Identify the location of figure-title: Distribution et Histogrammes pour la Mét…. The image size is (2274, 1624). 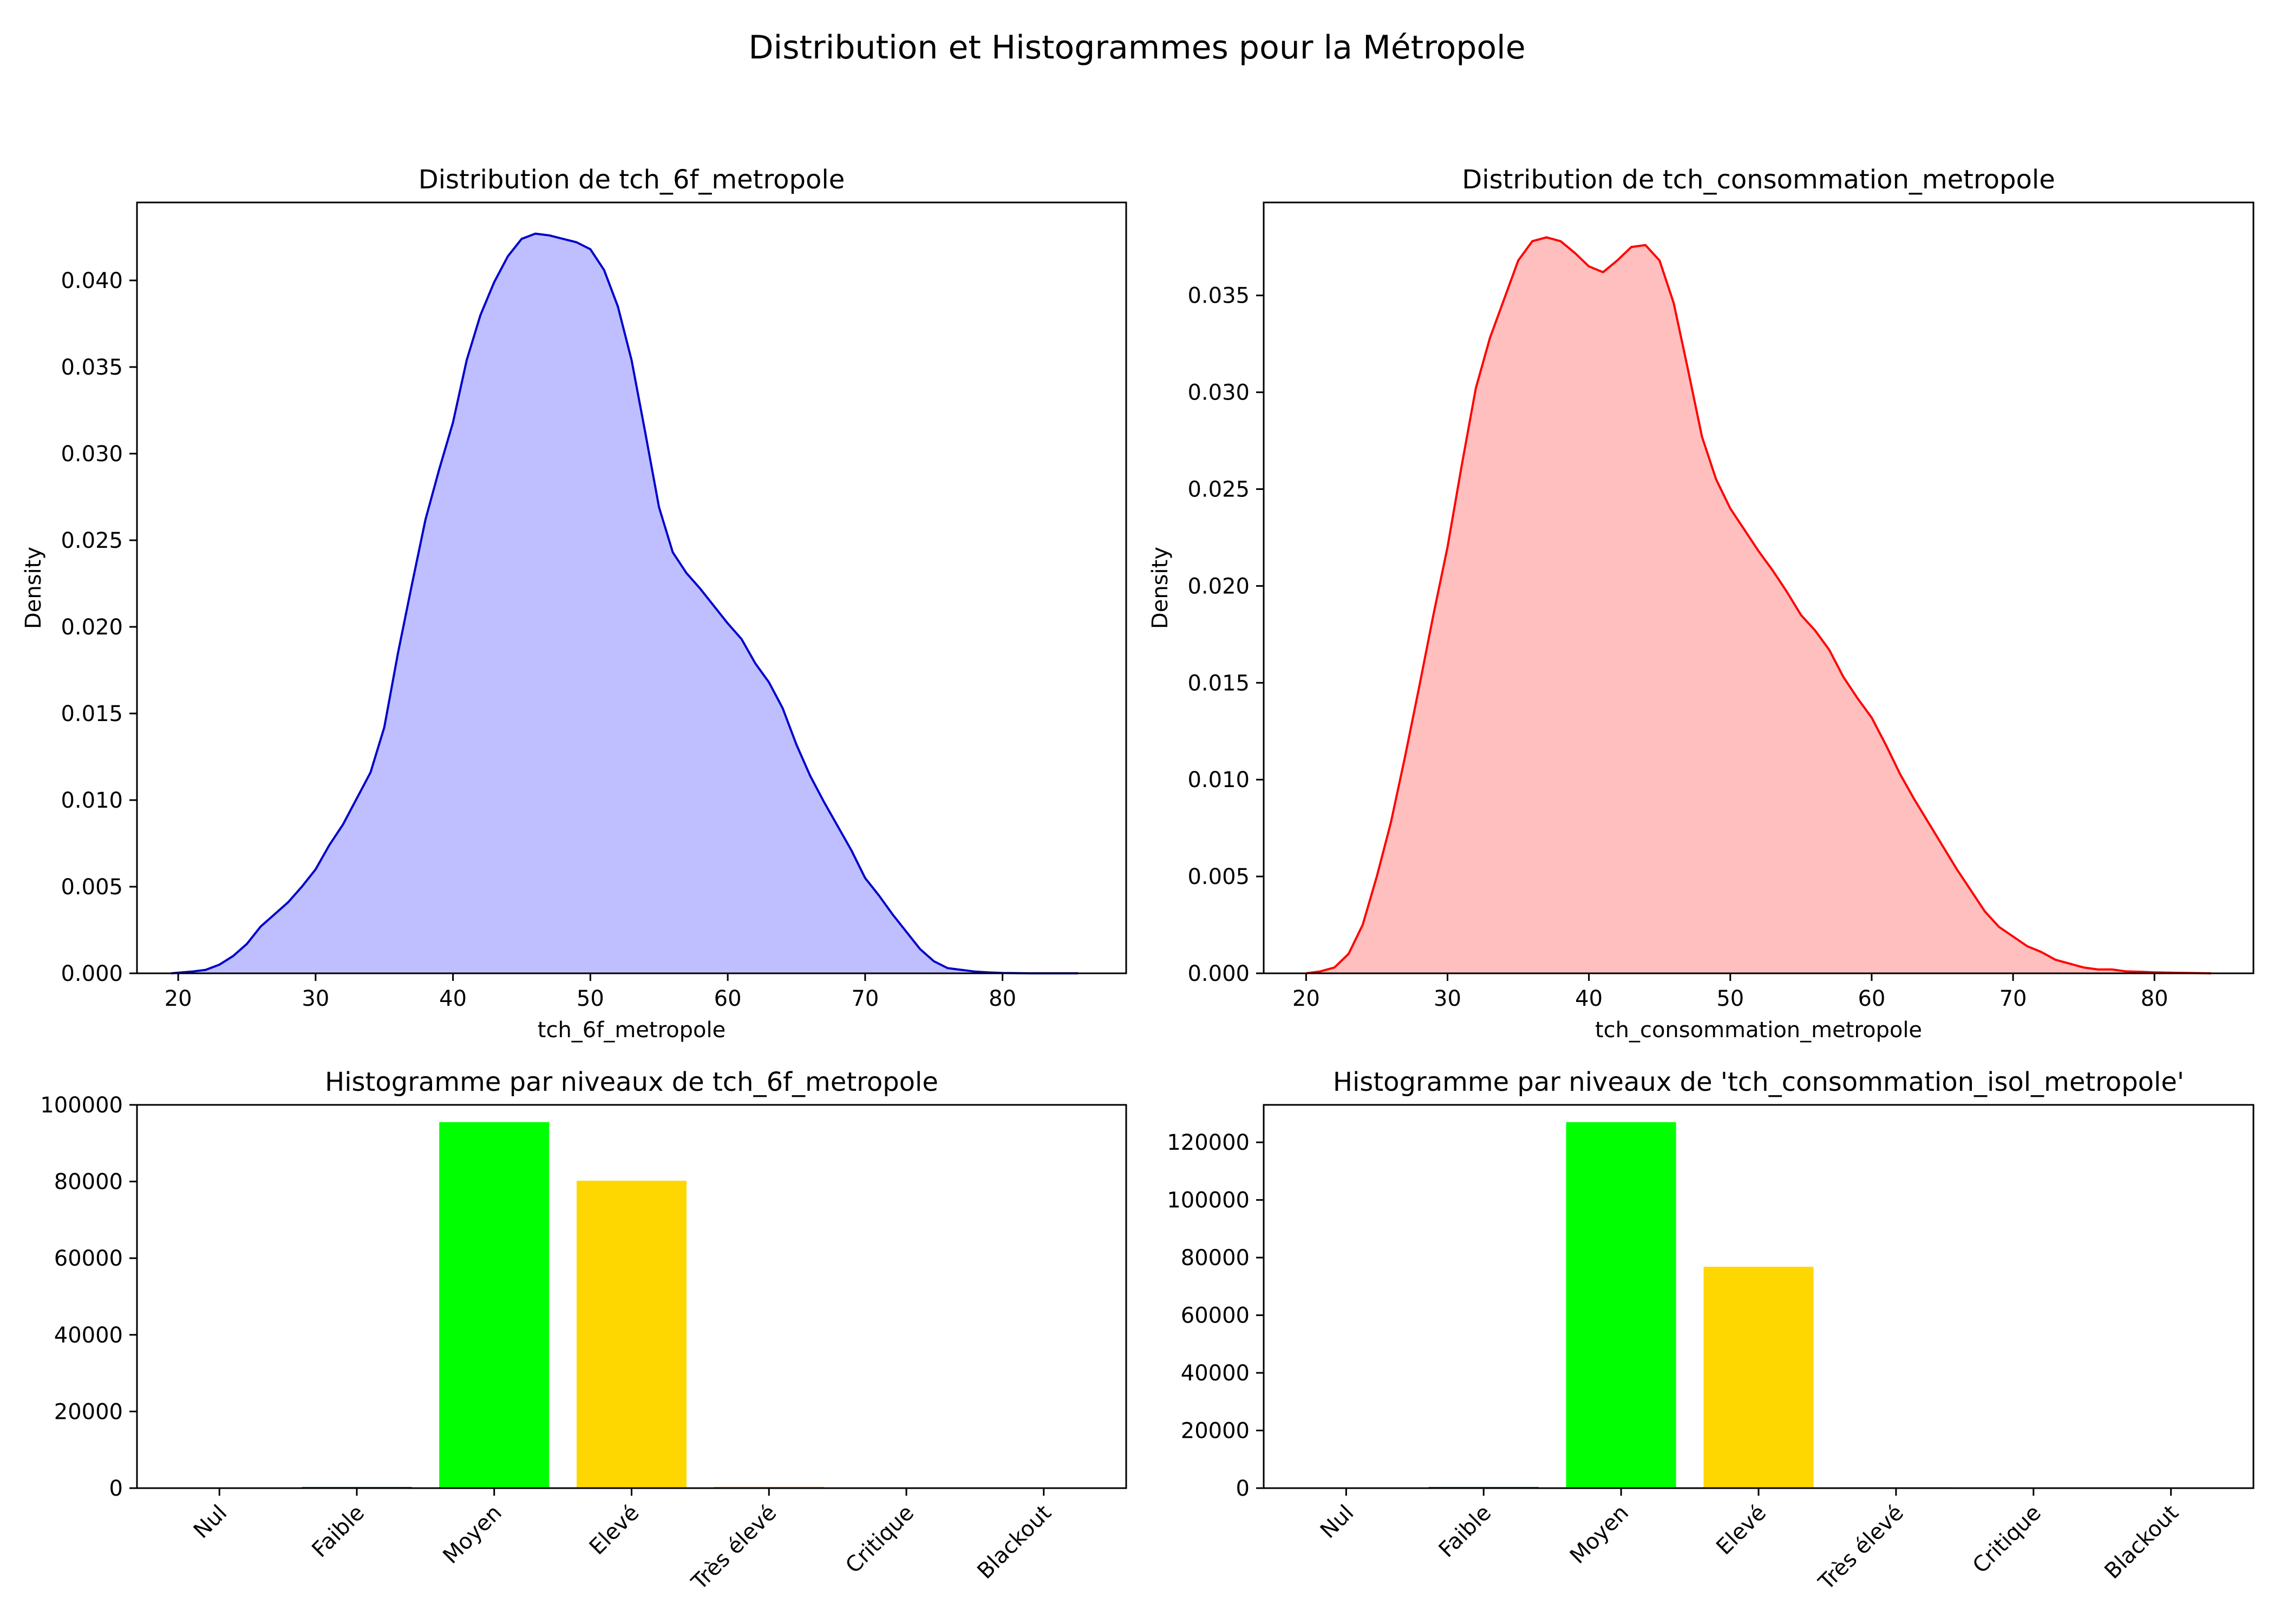
(1137, 48).